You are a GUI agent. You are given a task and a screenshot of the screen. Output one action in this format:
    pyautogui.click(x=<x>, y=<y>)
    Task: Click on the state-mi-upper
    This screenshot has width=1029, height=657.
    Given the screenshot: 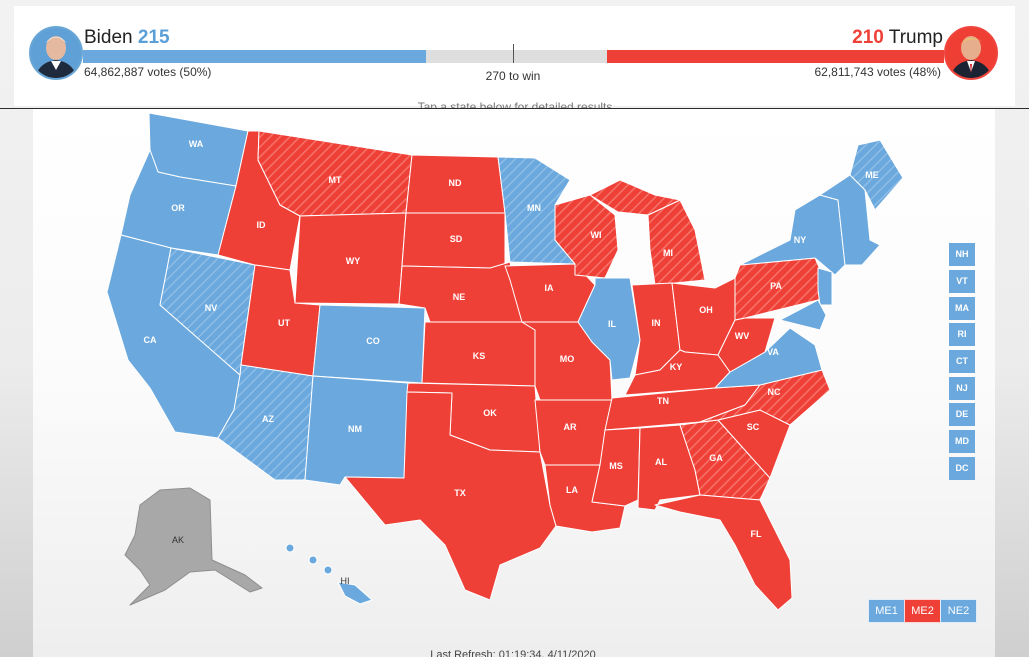 What is the action you would take?
    pyautogui.click(x=635, y=197)
    